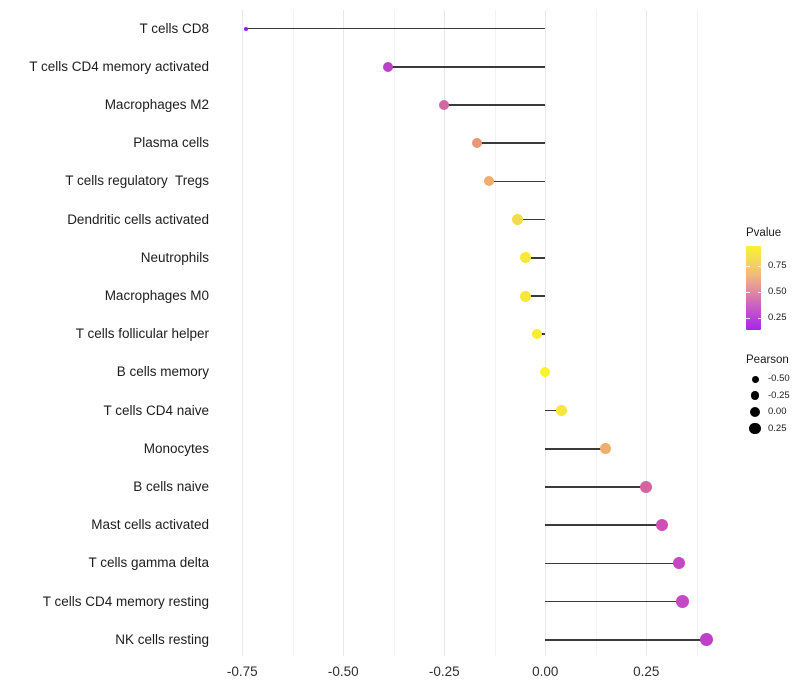 The image size is (800, 700). Describe the element at coordinates (156, 104) in the screenshot. I see `category-label: Macrophages M2` at that location.